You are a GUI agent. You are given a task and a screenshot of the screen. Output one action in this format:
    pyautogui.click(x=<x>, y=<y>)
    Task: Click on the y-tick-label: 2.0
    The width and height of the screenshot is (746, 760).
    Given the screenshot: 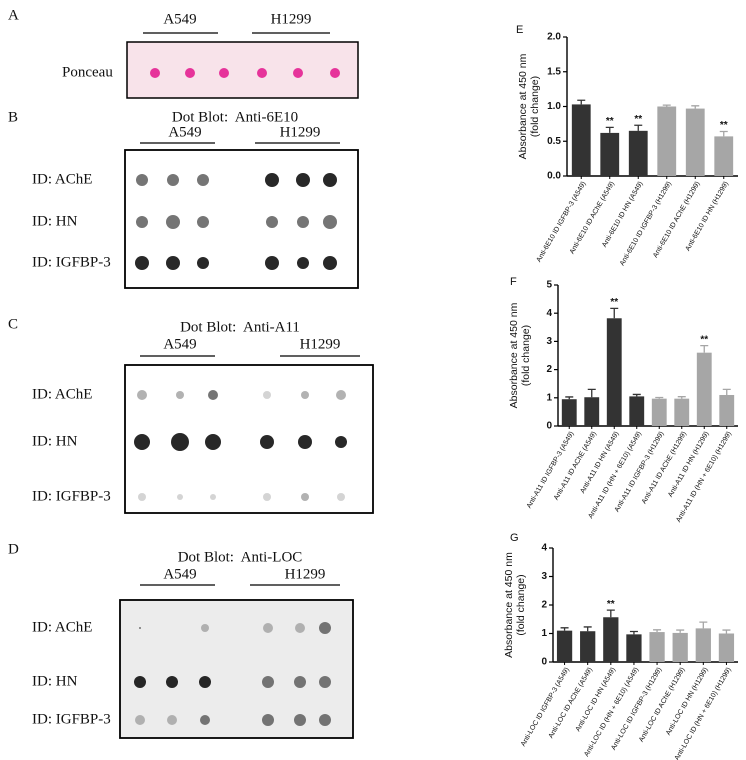 What is the action you would take?
    pyautogui.click(x=554, y=37)
    